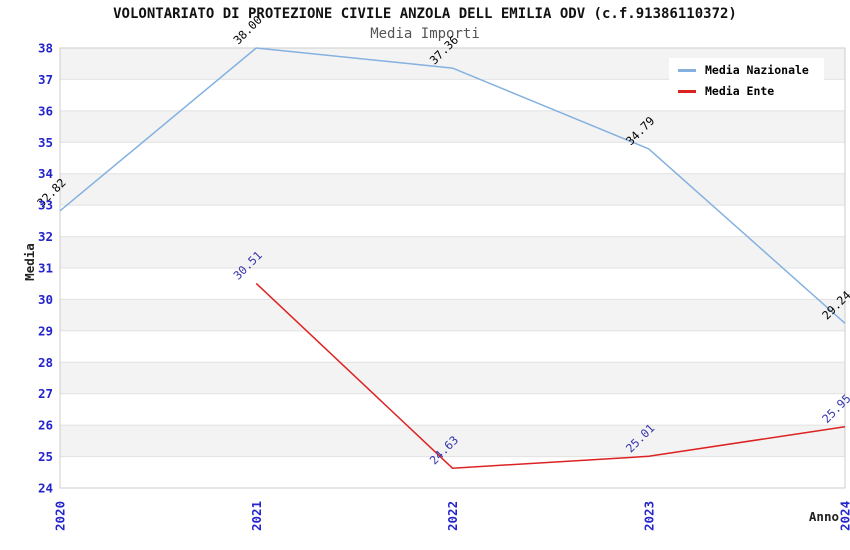 The height and width of the screenshot is (550, 850). What do you see at coordinates (45, 110) in the screenshot?
I see `y-tick-label: 36` at bounding box center [45, 110].